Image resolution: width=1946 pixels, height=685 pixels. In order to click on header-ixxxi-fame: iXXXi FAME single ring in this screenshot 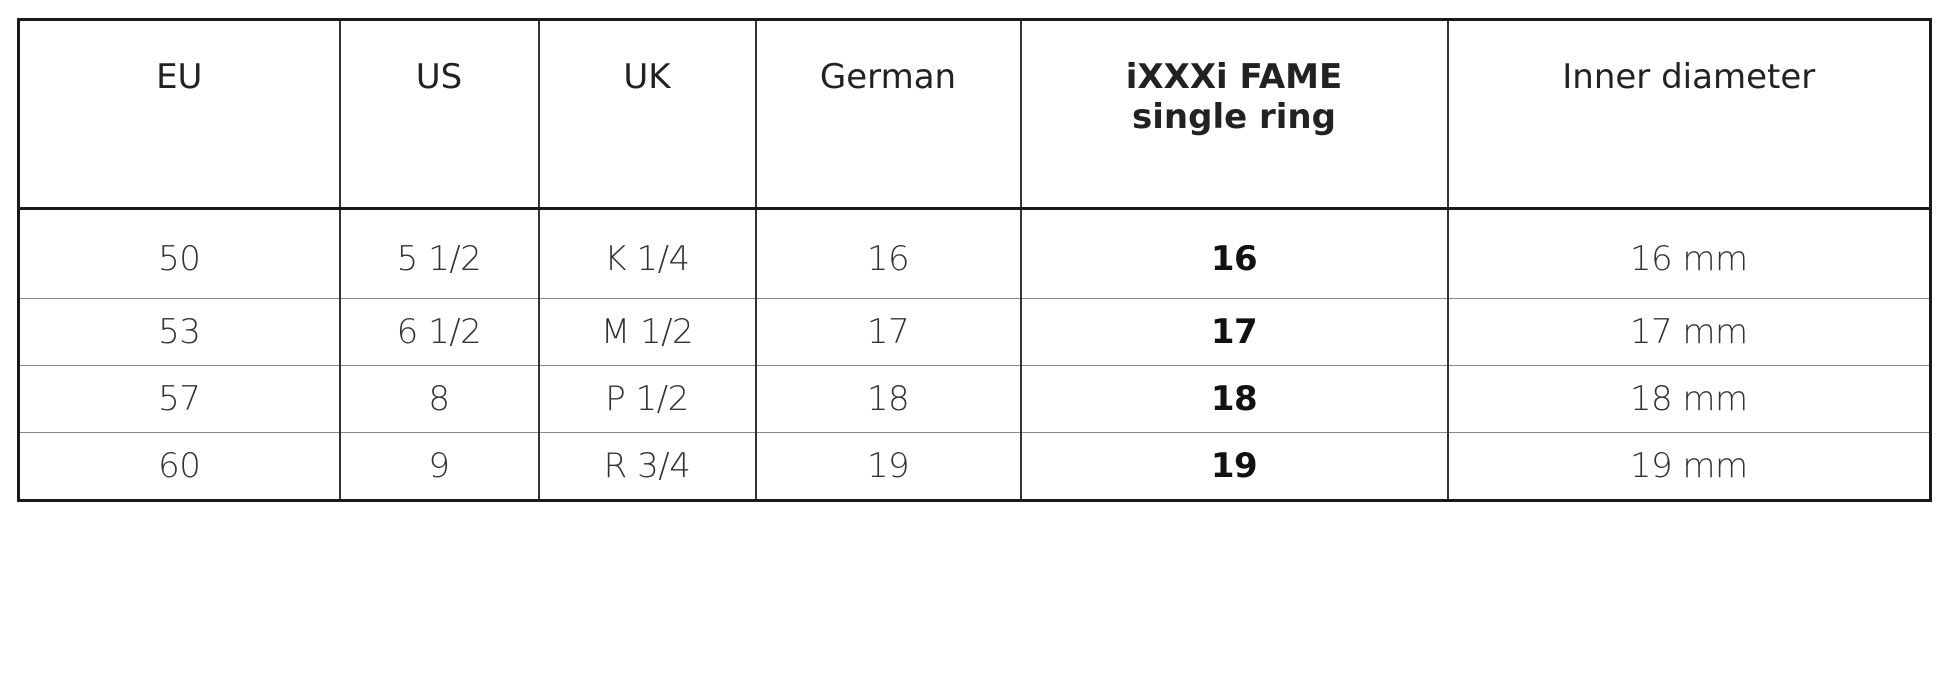, I will do `click(1233, 114)`.